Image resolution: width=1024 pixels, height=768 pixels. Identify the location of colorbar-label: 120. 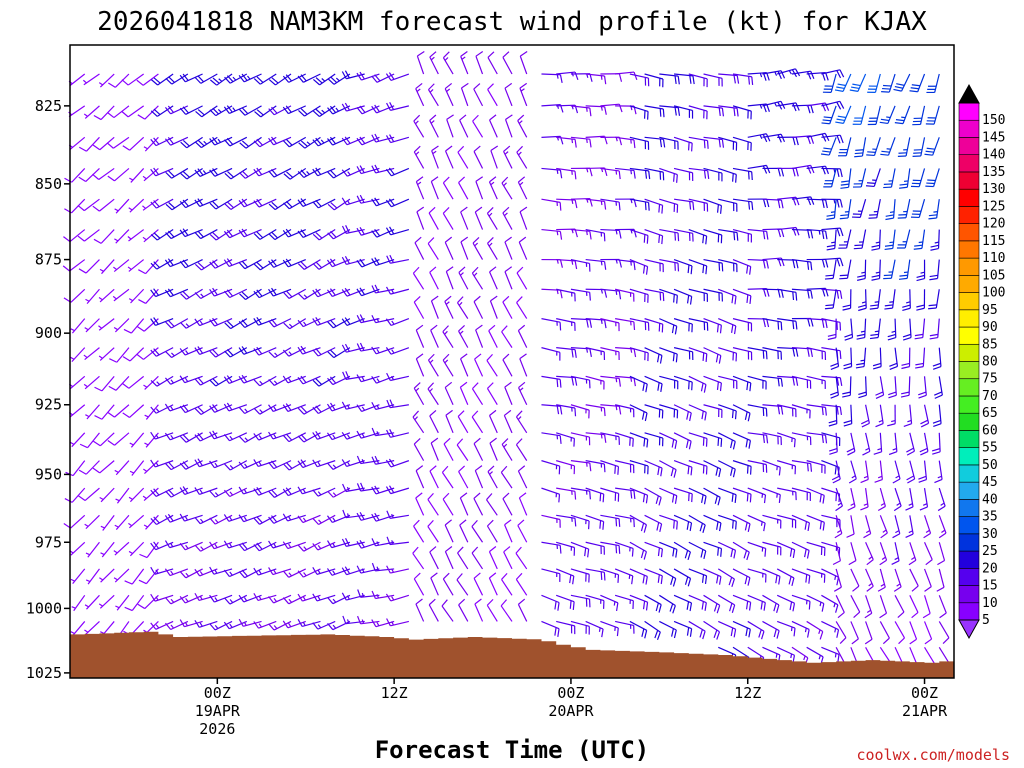
(993, 224).